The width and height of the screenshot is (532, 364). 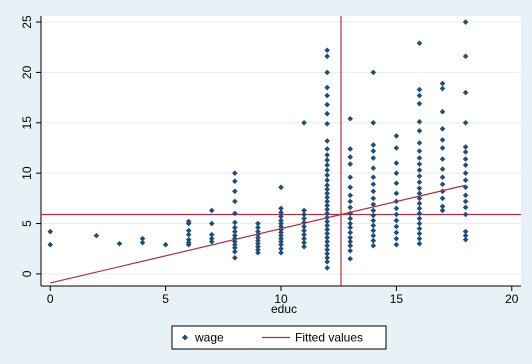 What do you see at coordinates (27, 123) in the screenshot?
I see `y-tick-label-15: 15` at bounding box center [27, 123].